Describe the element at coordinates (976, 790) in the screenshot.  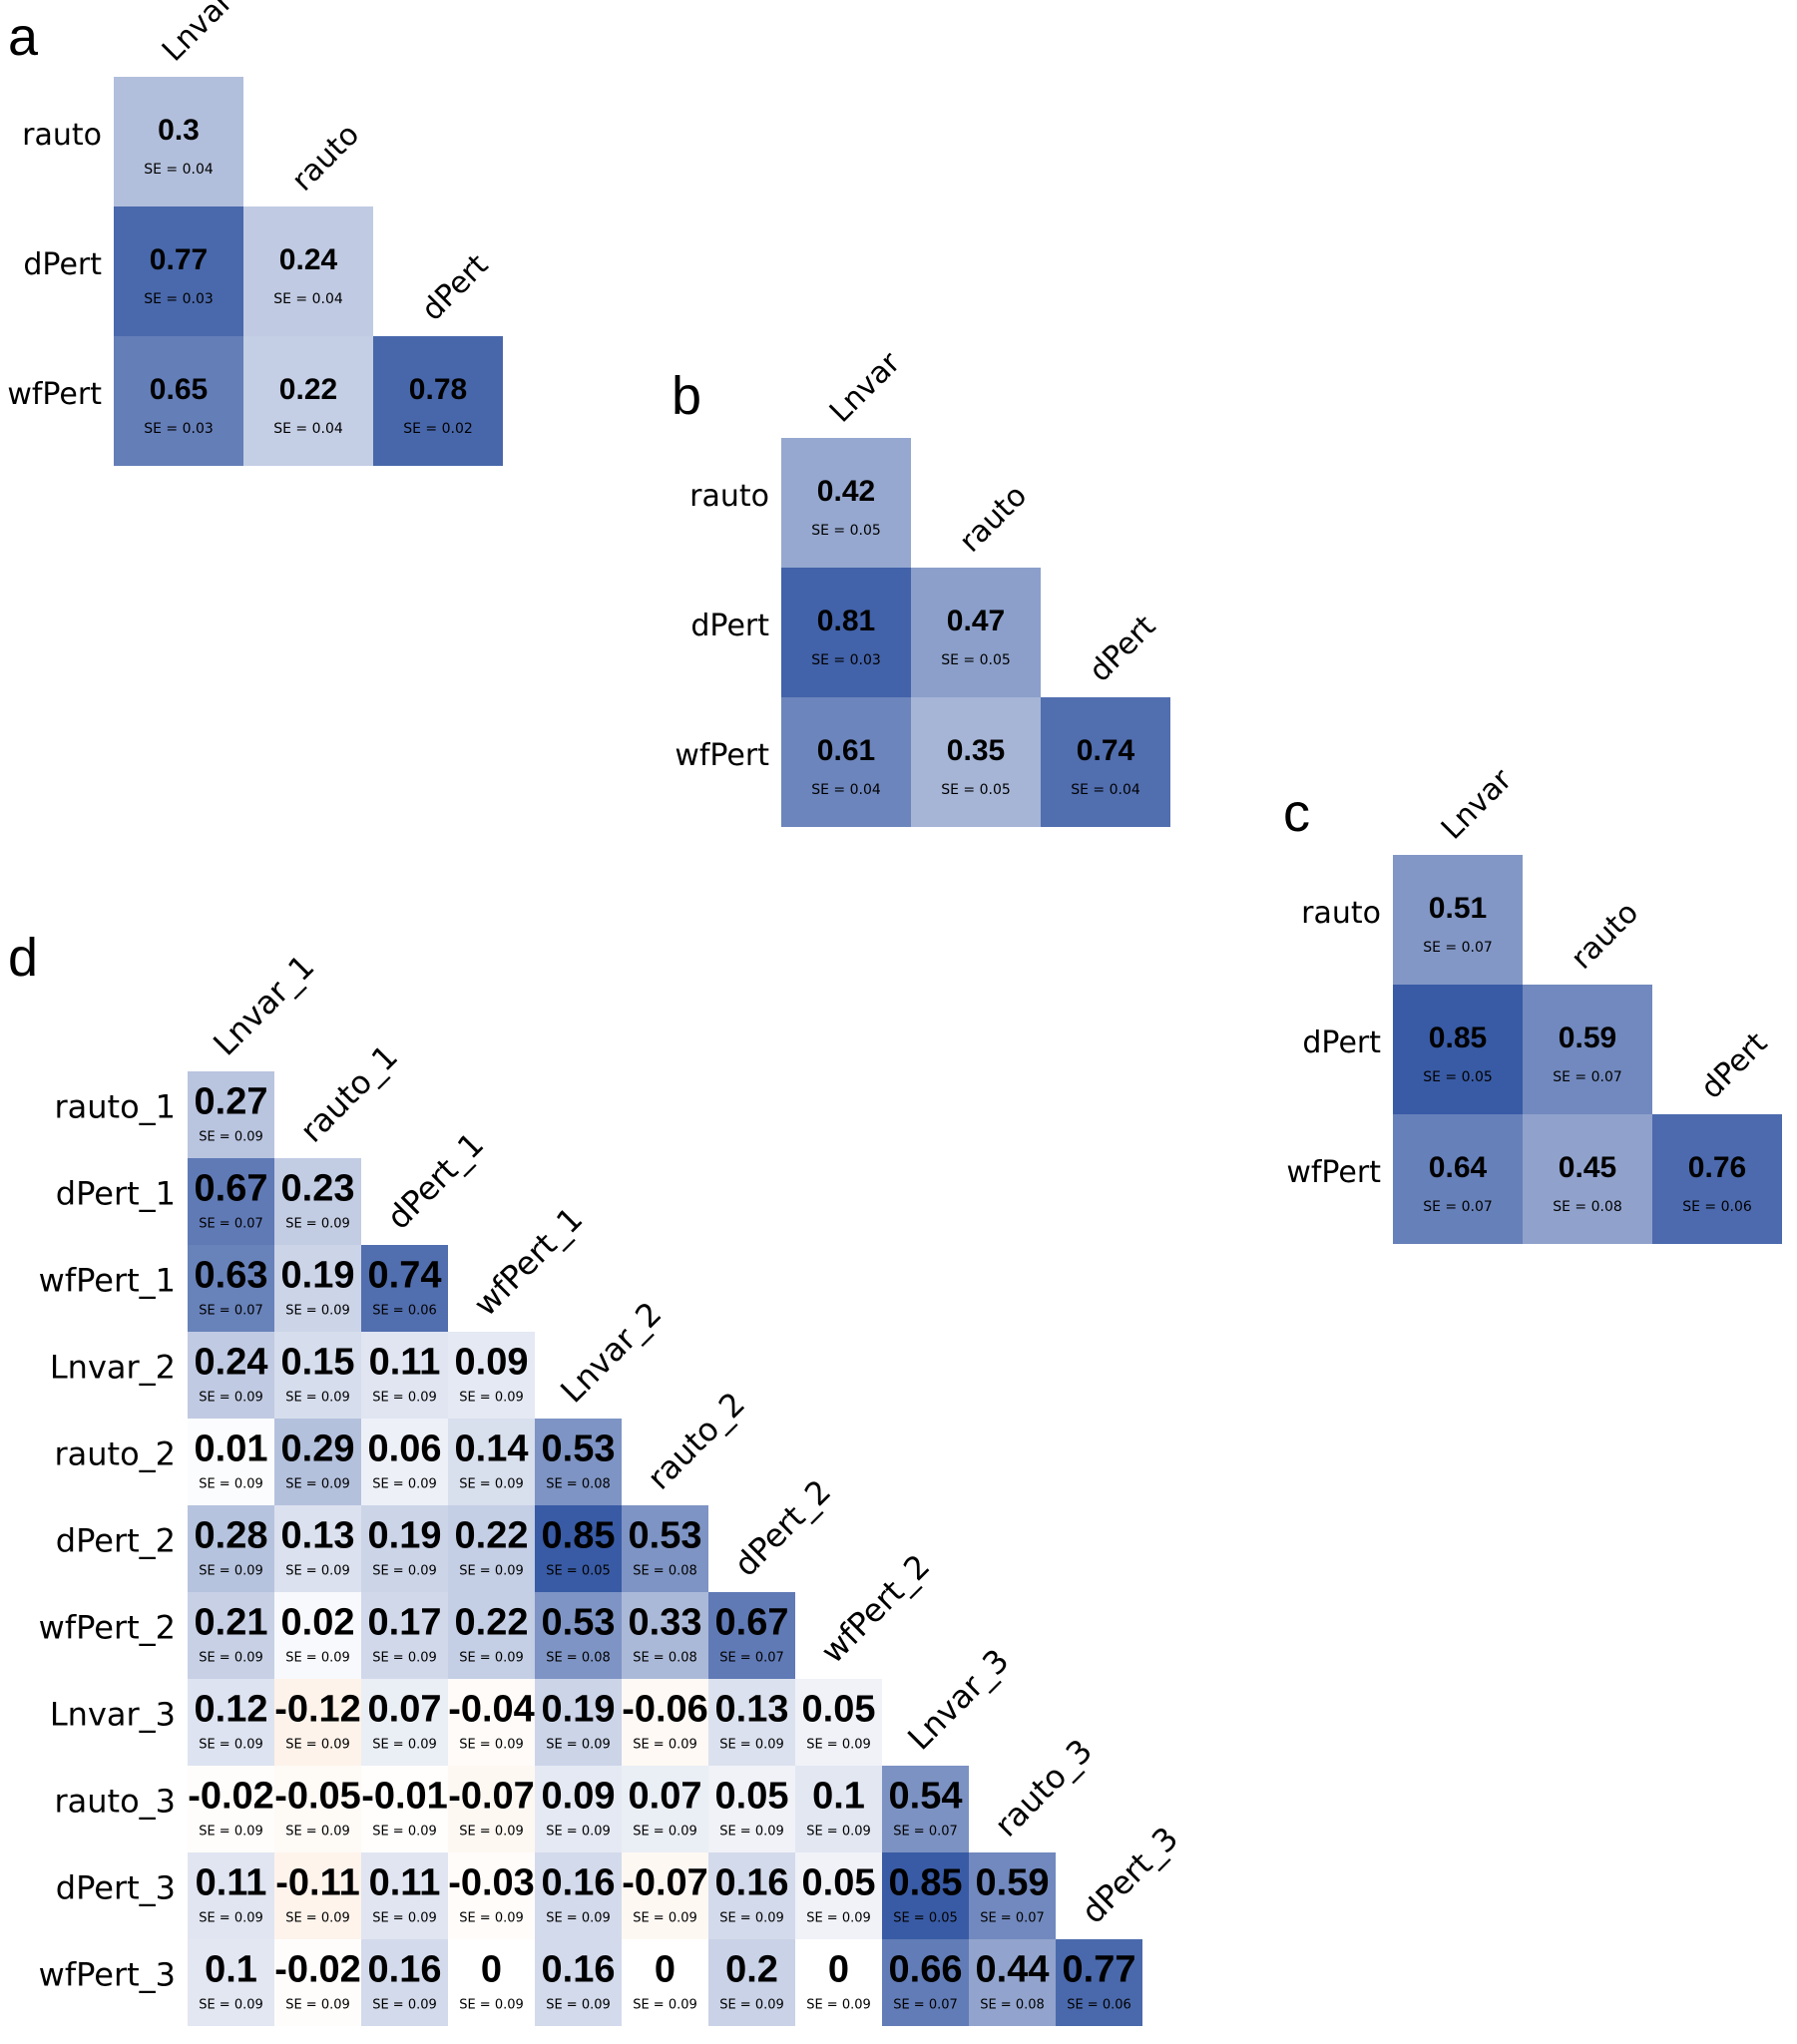
I see `se-value: SE = 0.05` at that location.